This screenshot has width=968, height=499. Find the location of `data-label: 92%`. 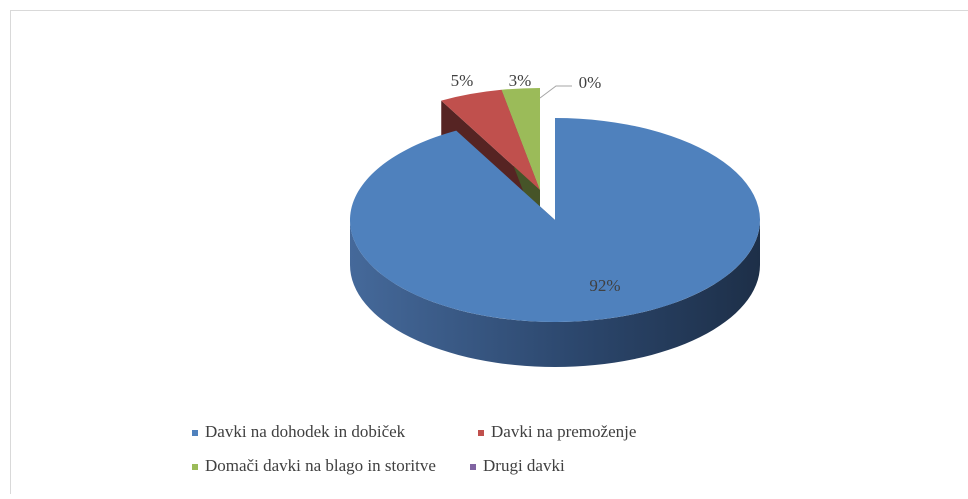

data-label: 92% is located at coordinates (604, 285).